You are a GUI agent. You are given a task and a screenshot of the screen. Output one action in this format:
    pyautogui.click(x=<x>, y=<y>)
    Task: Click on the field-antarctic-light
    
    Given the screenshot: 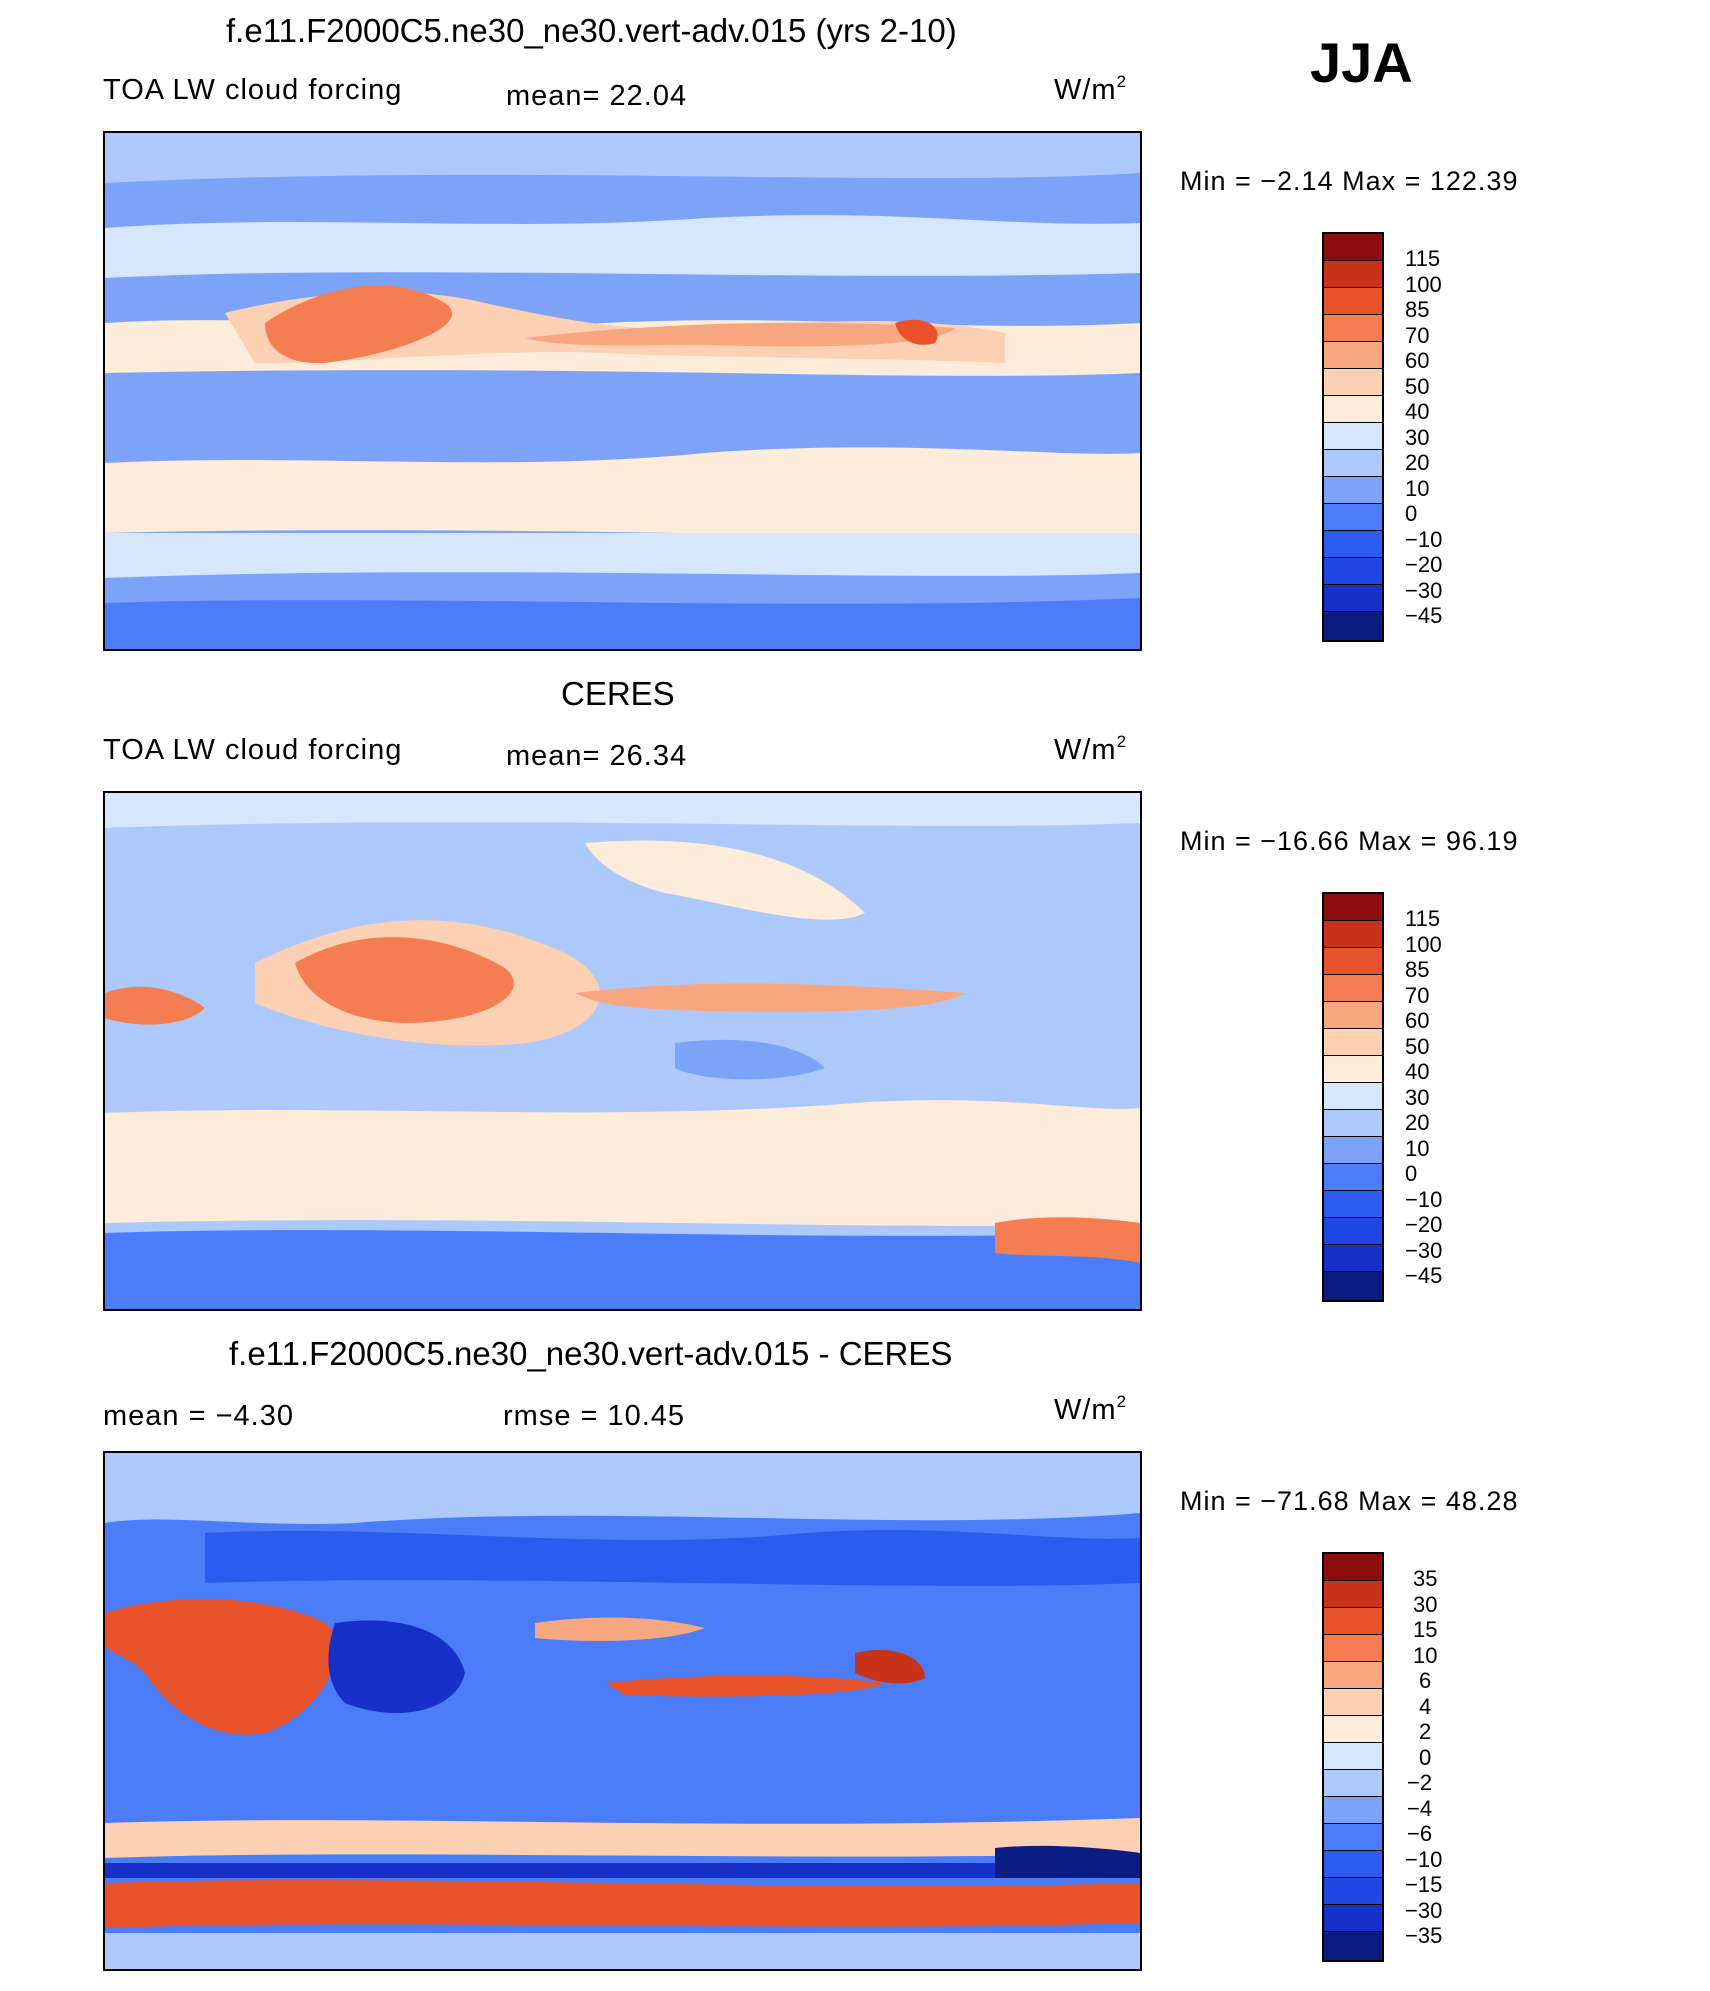 What is the action you would take?
    pyautogui.click(x=622, y=1951)
    